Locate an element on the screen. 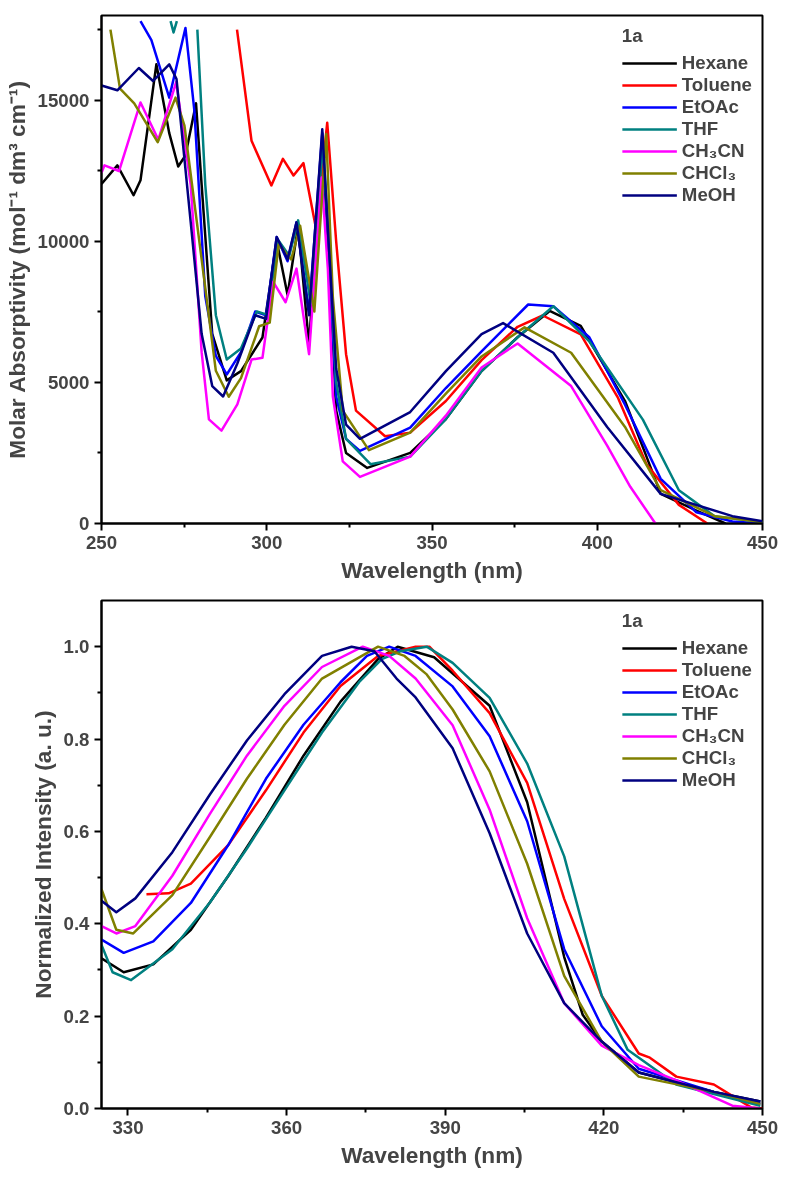 The width and height of the screenshot is (787, 1184). y-tick-label: 0.6 is located at coordinates (76, 831).